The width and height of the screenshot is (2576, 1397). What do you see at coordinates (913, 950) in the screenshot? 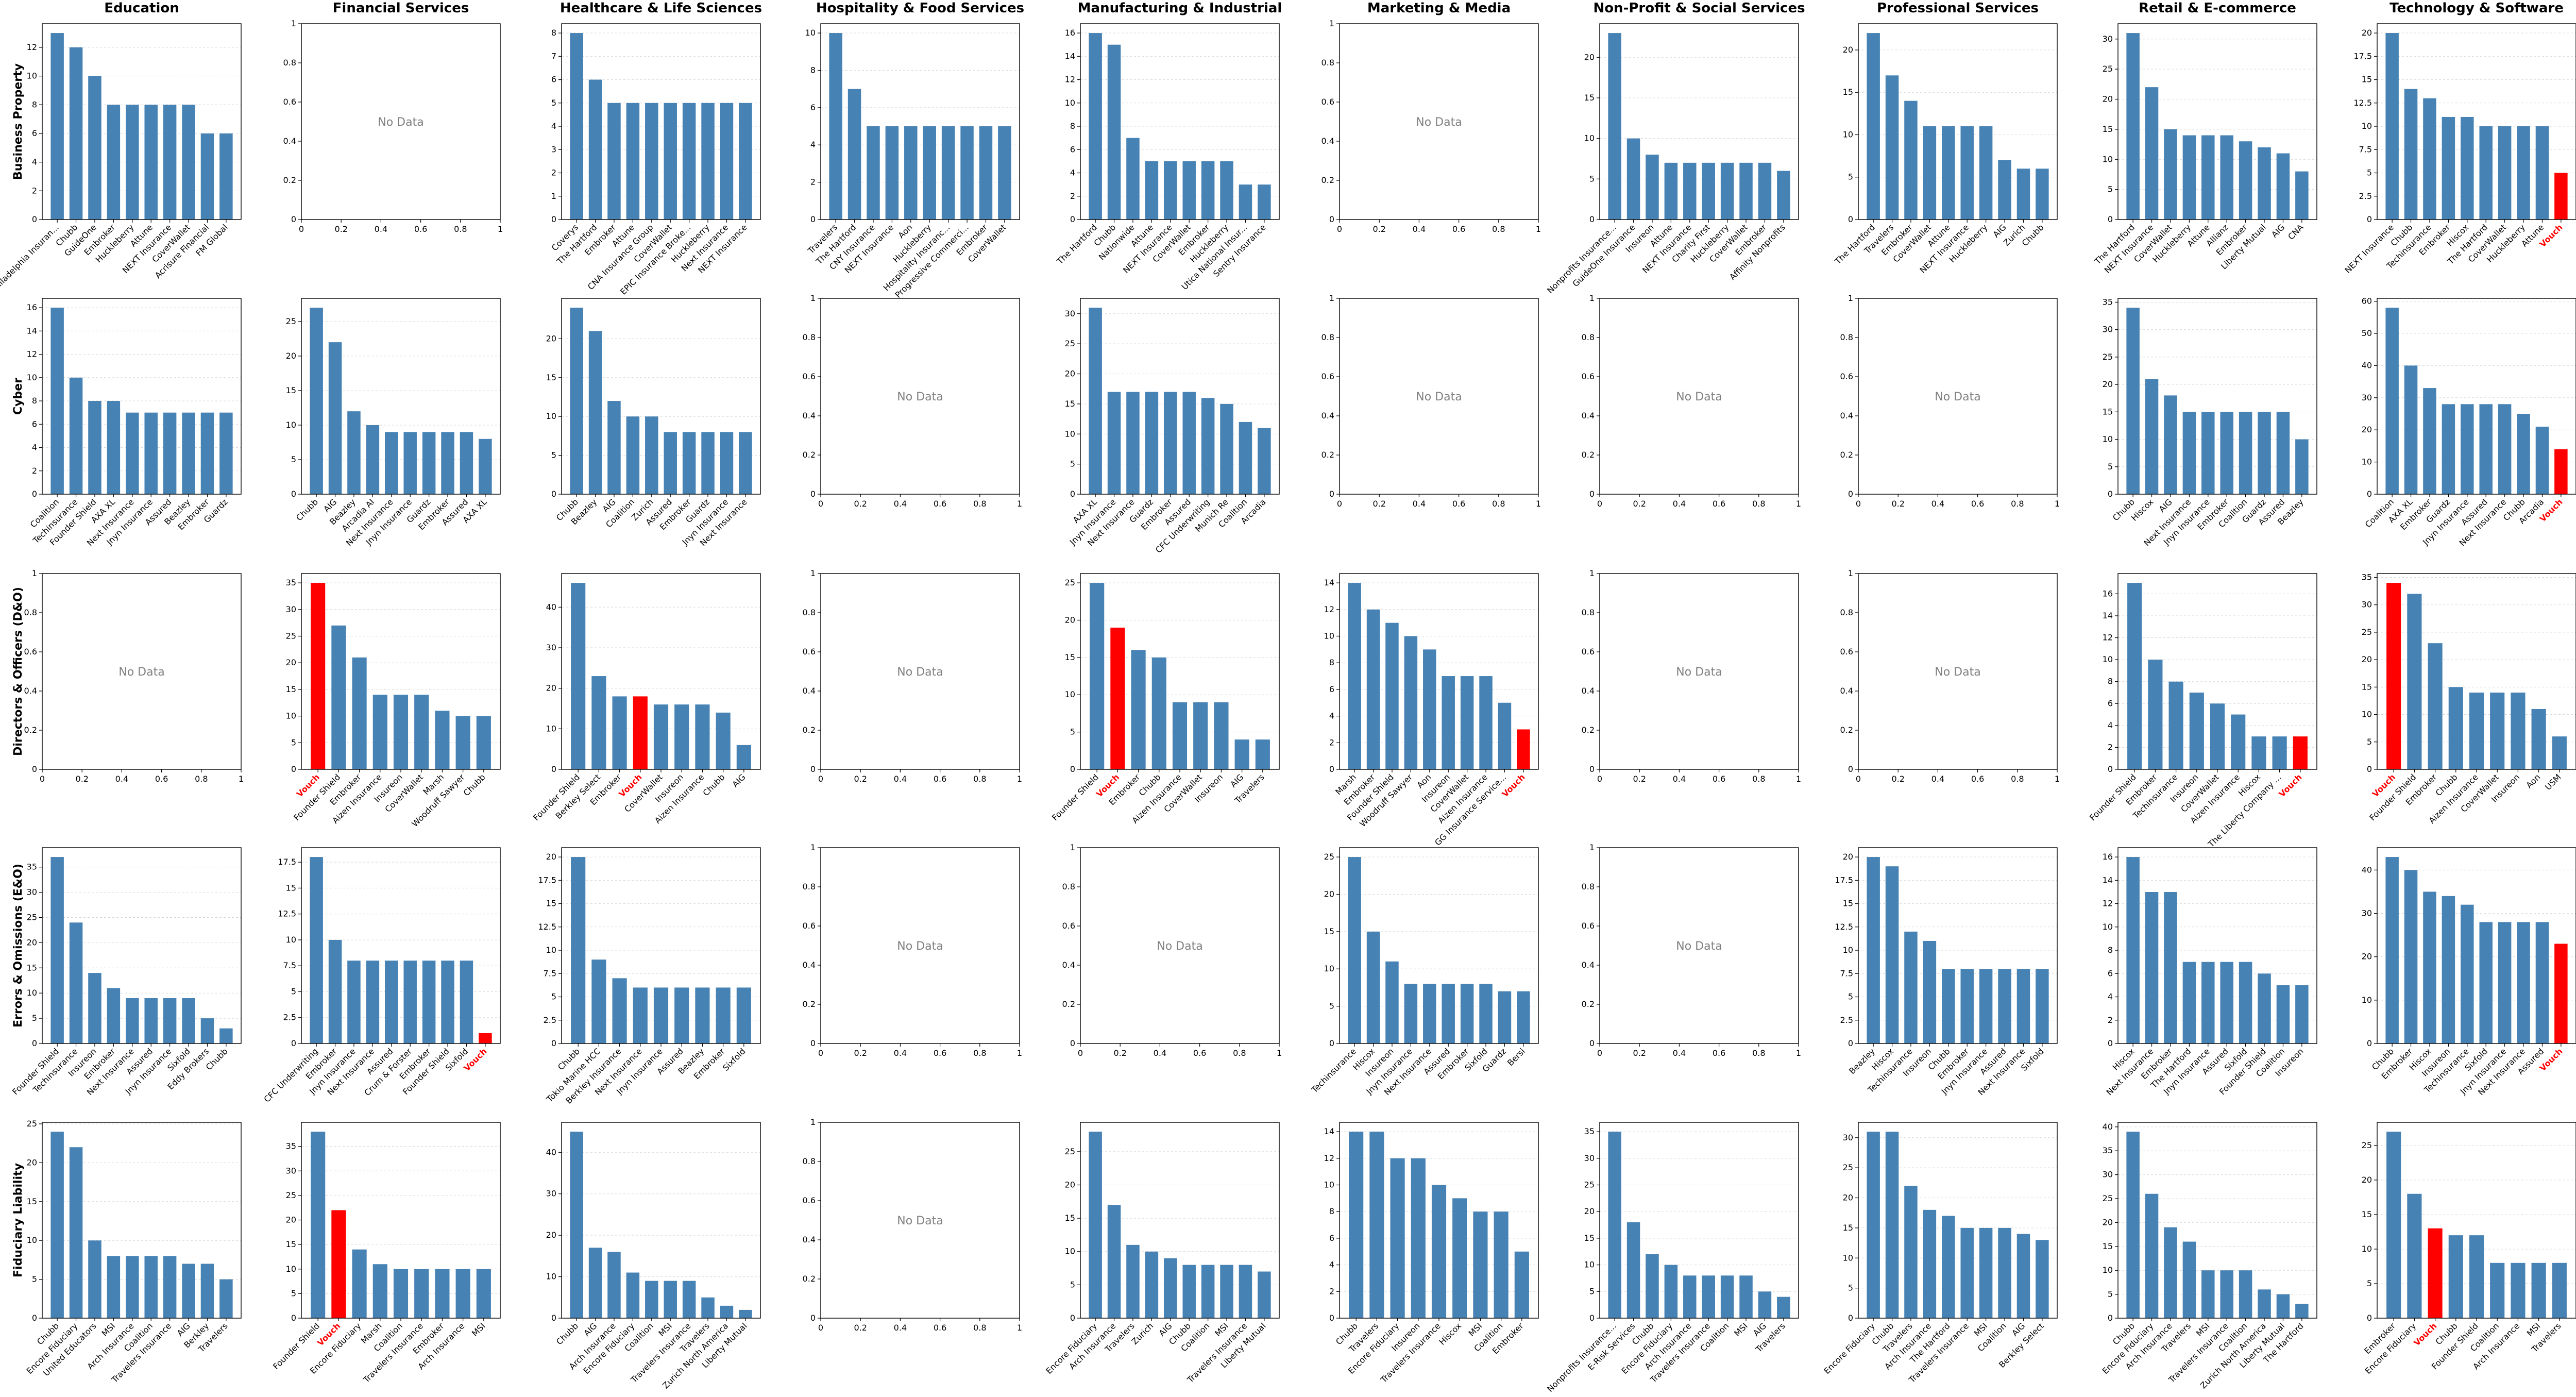
I see `chart-panel: 0 0.2 0.4 0.6 0.8 1 0 0.2 0.4 0.6 0.8 1 No Data` at bounding box center [913, 950].